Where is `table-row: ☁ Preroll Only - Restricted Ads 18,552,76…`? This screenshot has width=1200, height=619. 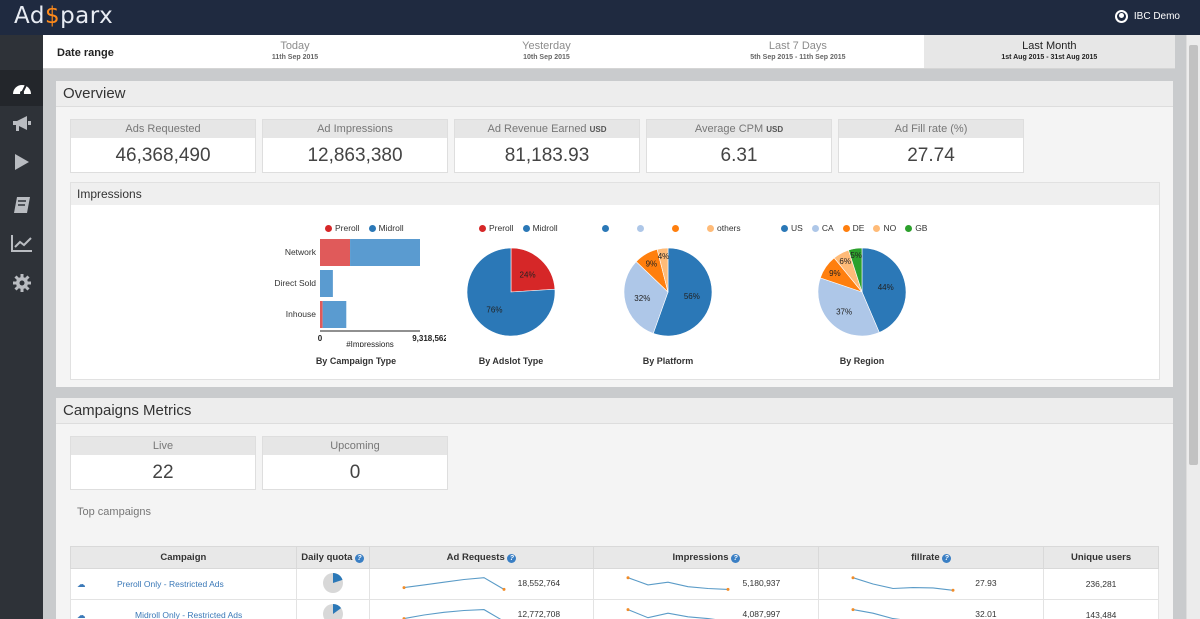
table-row: ☁ Preroll Only - Restricted Ads 18,552,76… is located at coordinates (614, 584).